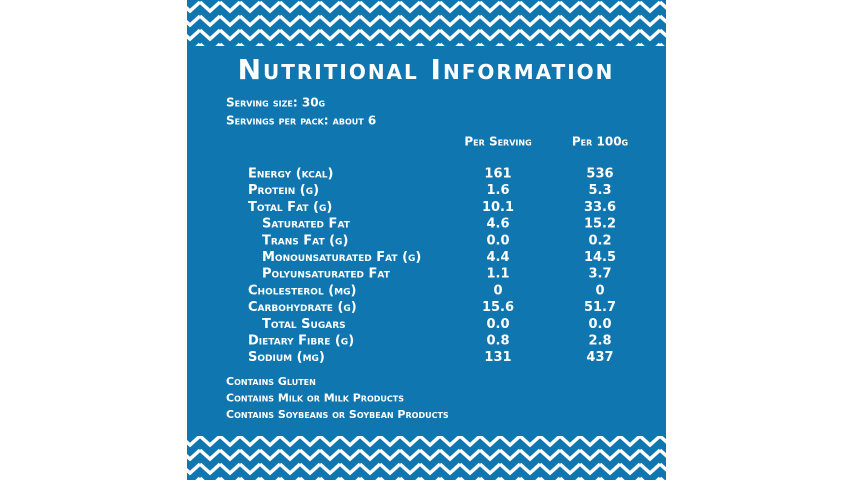 This screenshot has height=484, width=853. What do you see at coordinates (599, 174) in the screenshot?
I see `per-100g: 536` at bounding box center [599, 174].